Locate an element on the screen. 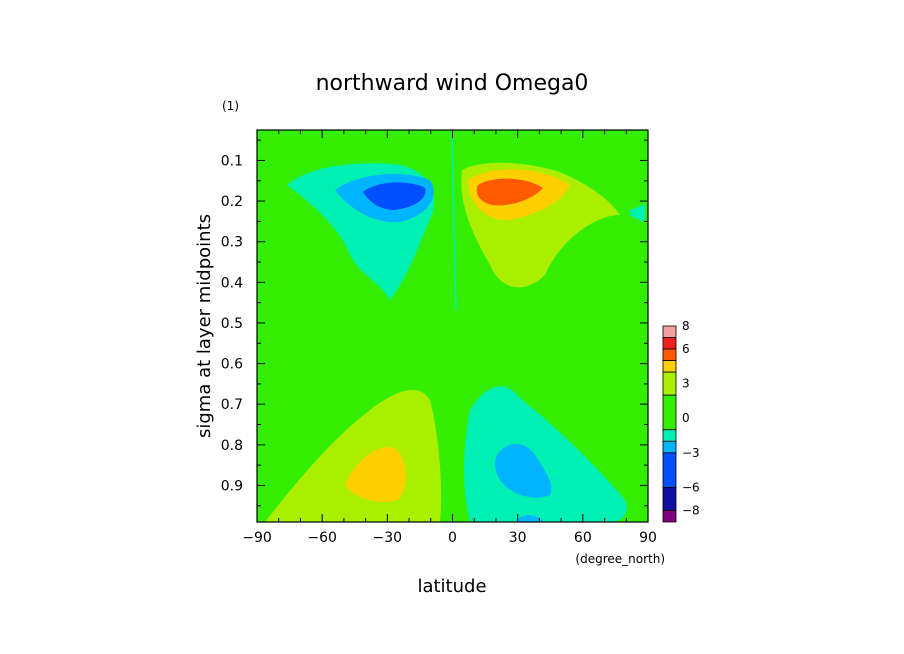 Image resolution: width=904 pixels, height=654 pixels. colorbar-tick-label: 6 is located at coordinates (686, 349).